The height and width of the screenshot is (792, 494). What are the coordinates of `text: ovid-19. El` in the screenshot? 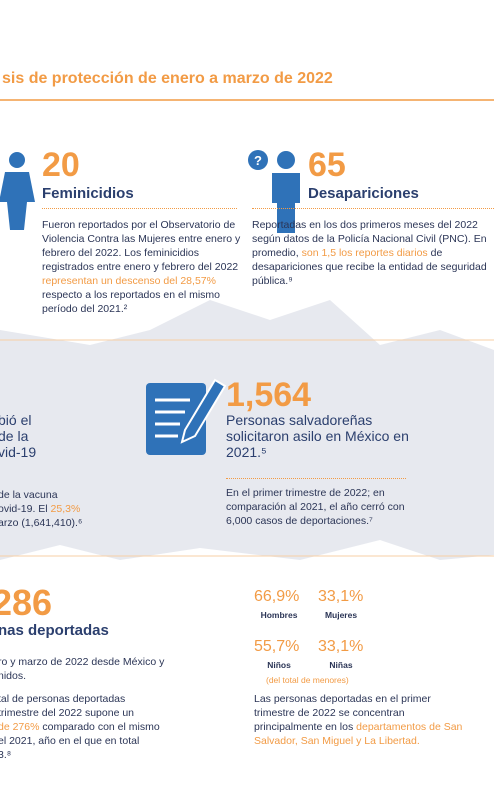 It's located at (25, 509).